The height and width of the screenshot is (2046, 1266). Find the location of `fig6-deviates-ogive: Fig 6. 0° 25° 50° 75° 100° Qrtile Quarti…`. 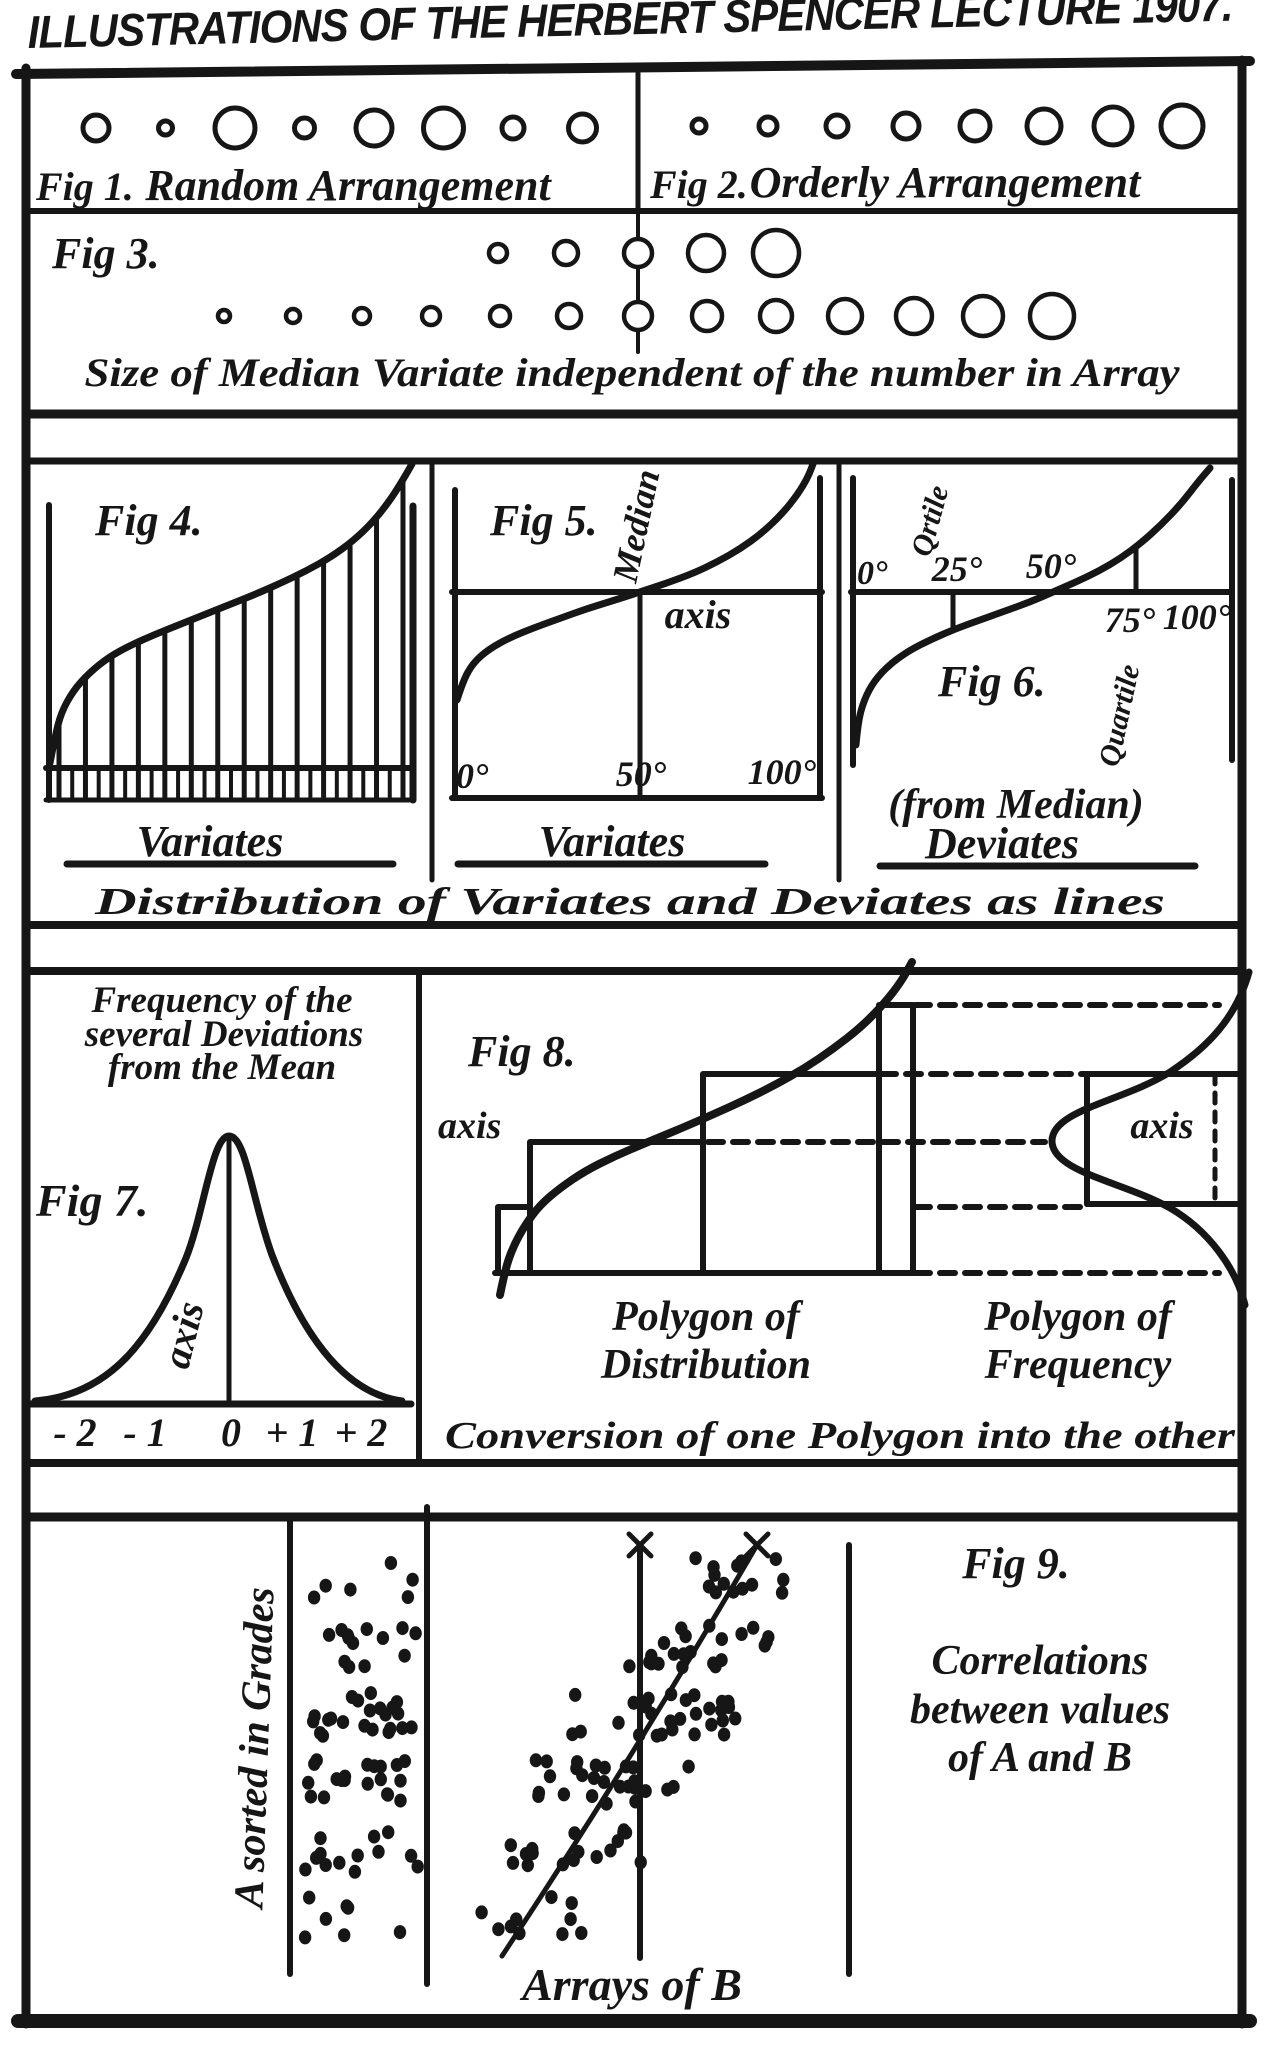

fig6-deviates-ogive: Fig 6. 0° 25° 50° 75° 100° Qrtile Quarti… is located at coordinates (1041, 667).